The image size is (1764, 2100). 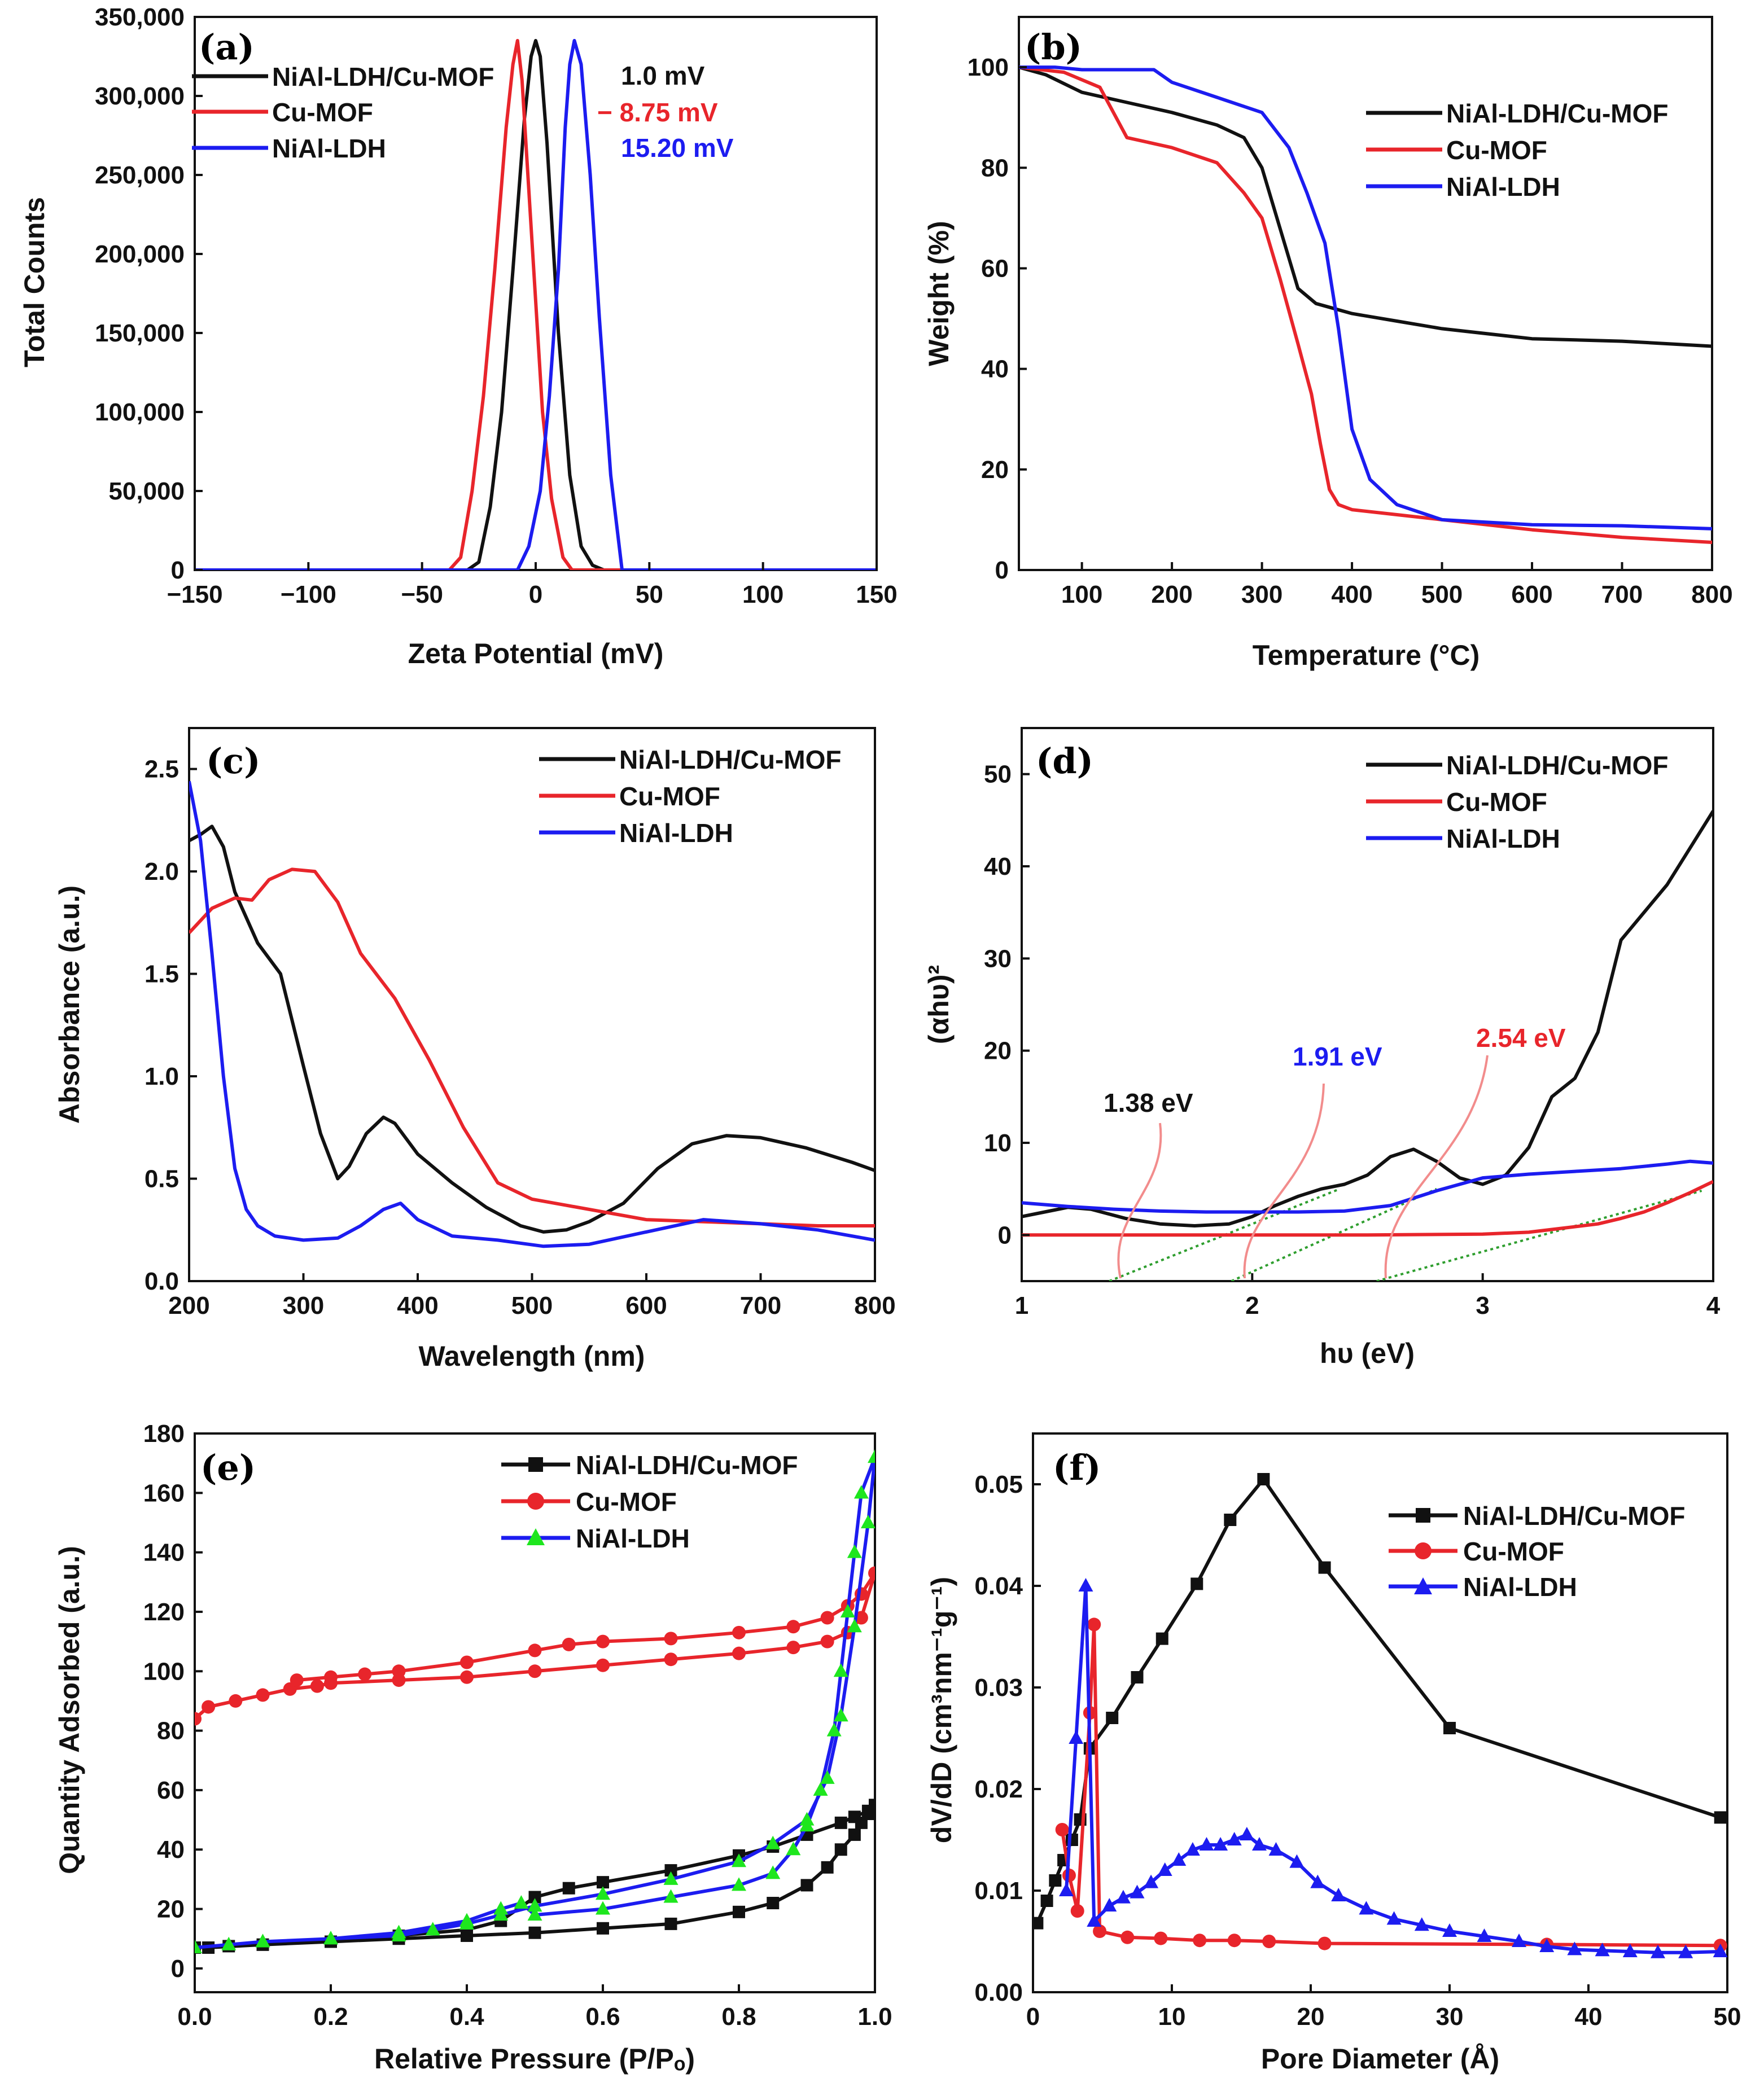 What do you see at coordinates (1148, 1102) in the screenshot?
I see `ann-bandgap-composite: 1.38 eV` at bounding box center [1148, 1102].